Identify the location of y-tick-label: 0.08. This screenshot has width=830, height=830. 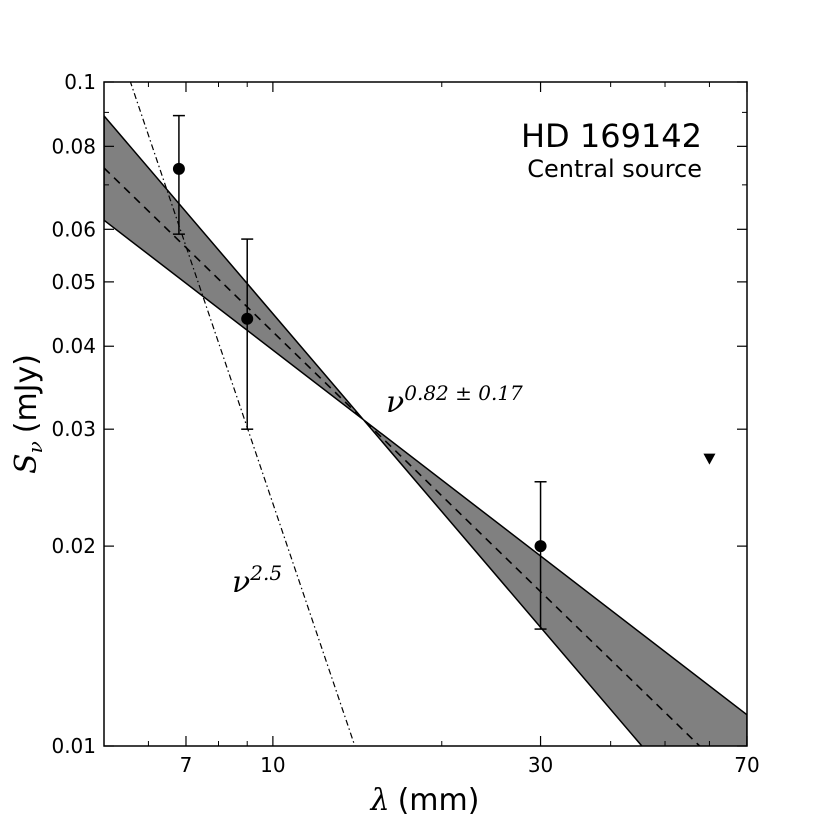
(73, 146).